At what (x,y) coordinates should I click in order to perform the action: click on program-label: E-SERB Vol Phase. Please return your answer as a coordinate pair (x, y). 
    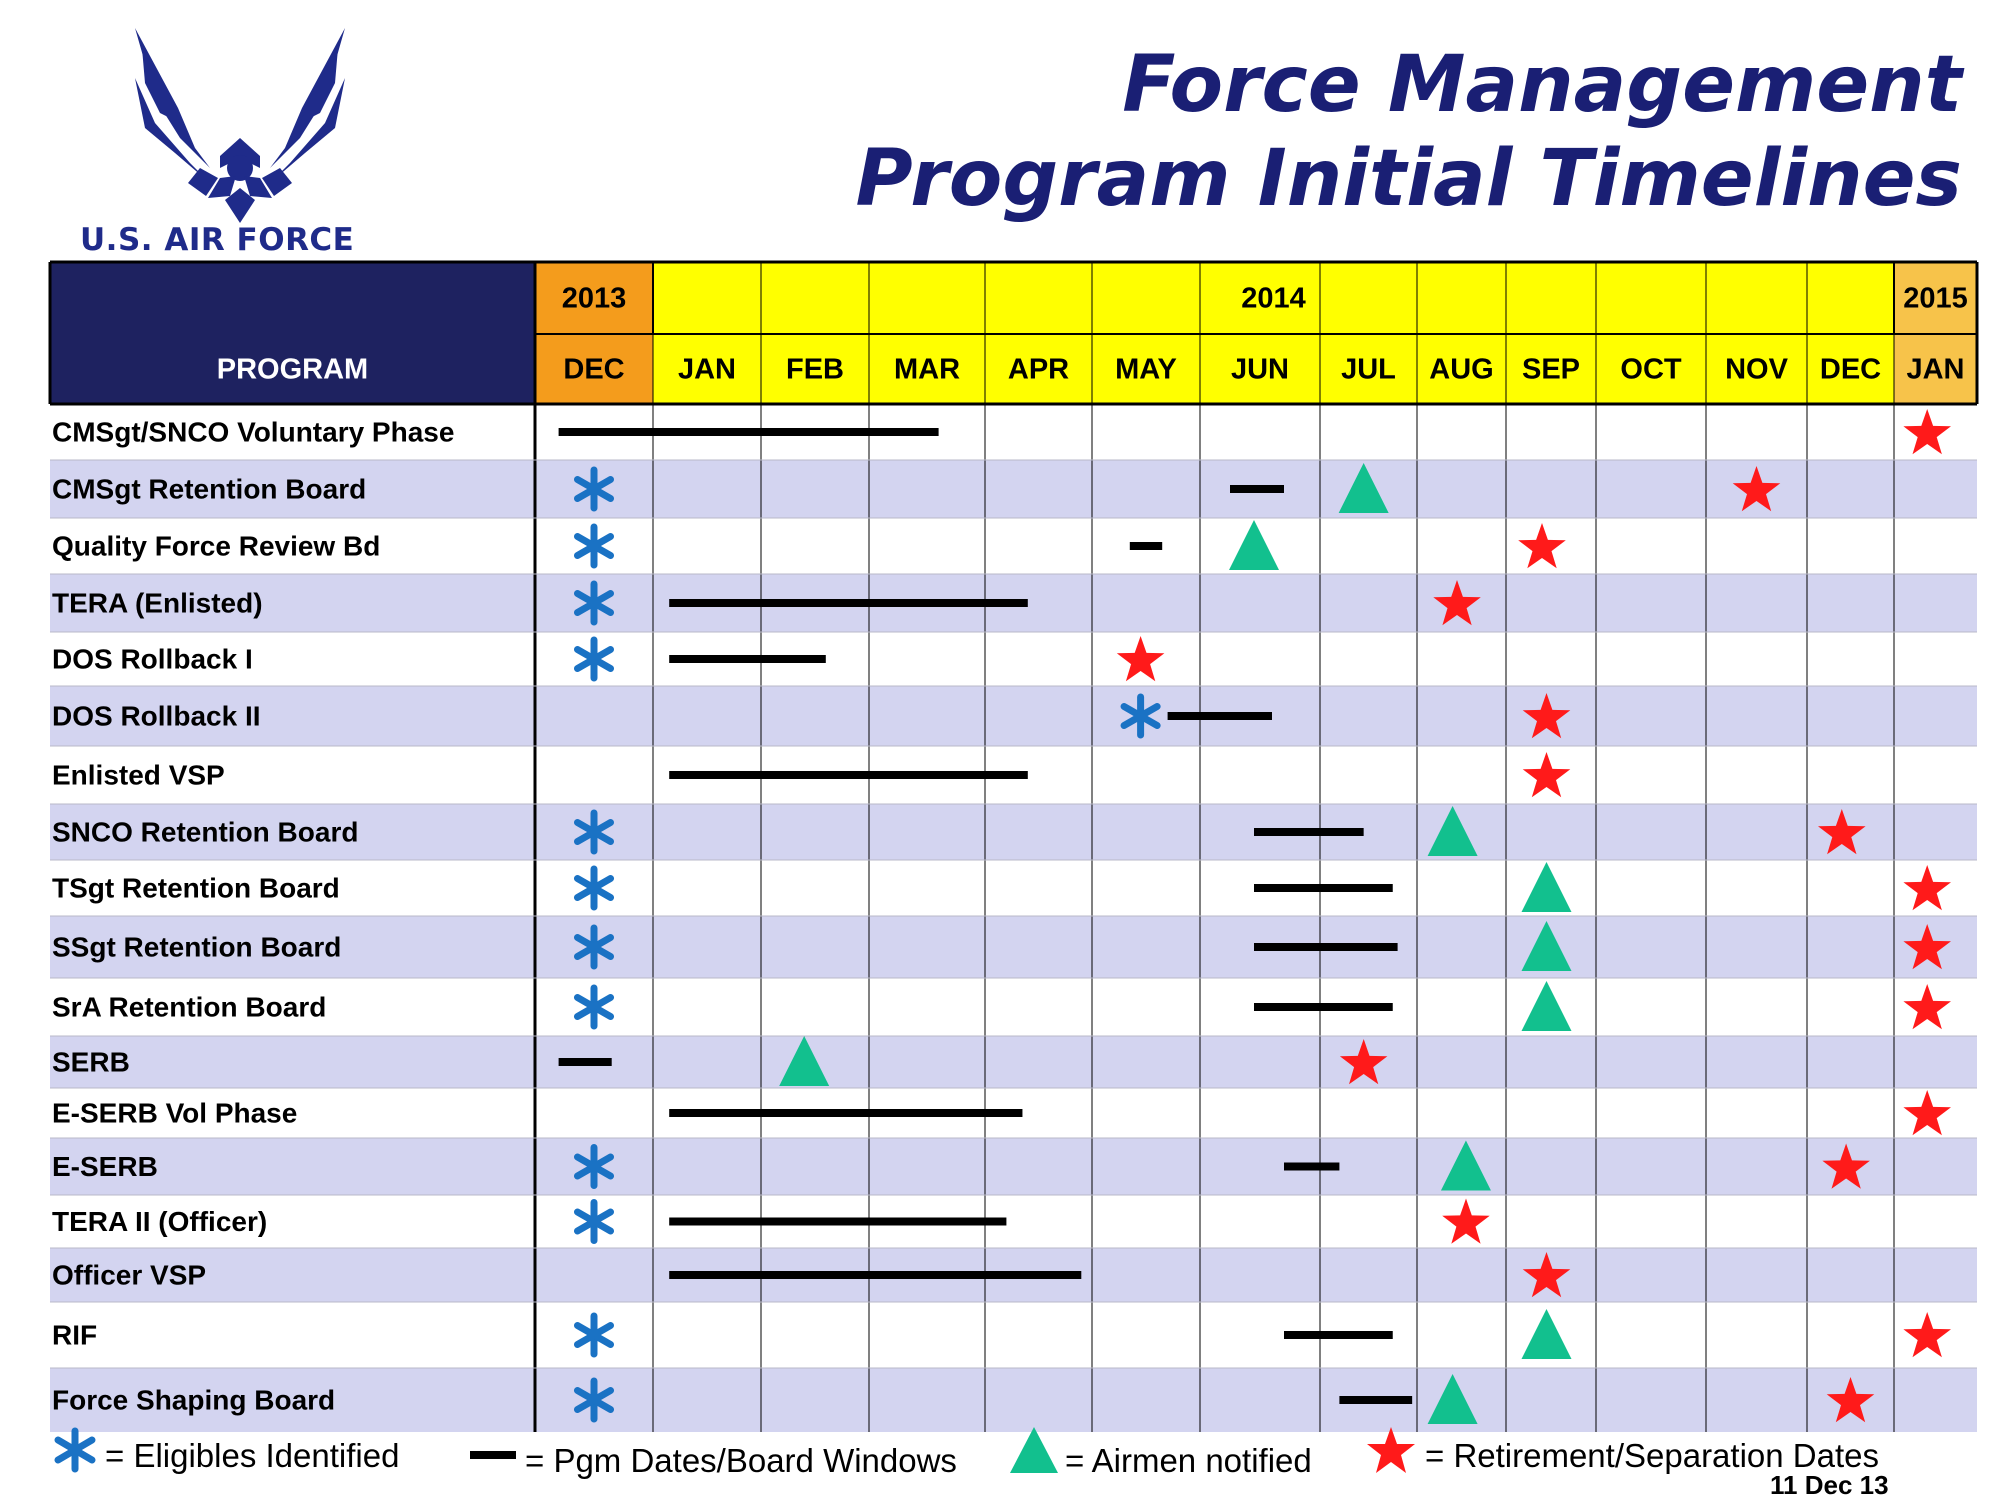
    Looking at the image, I should click on (174, 1112).